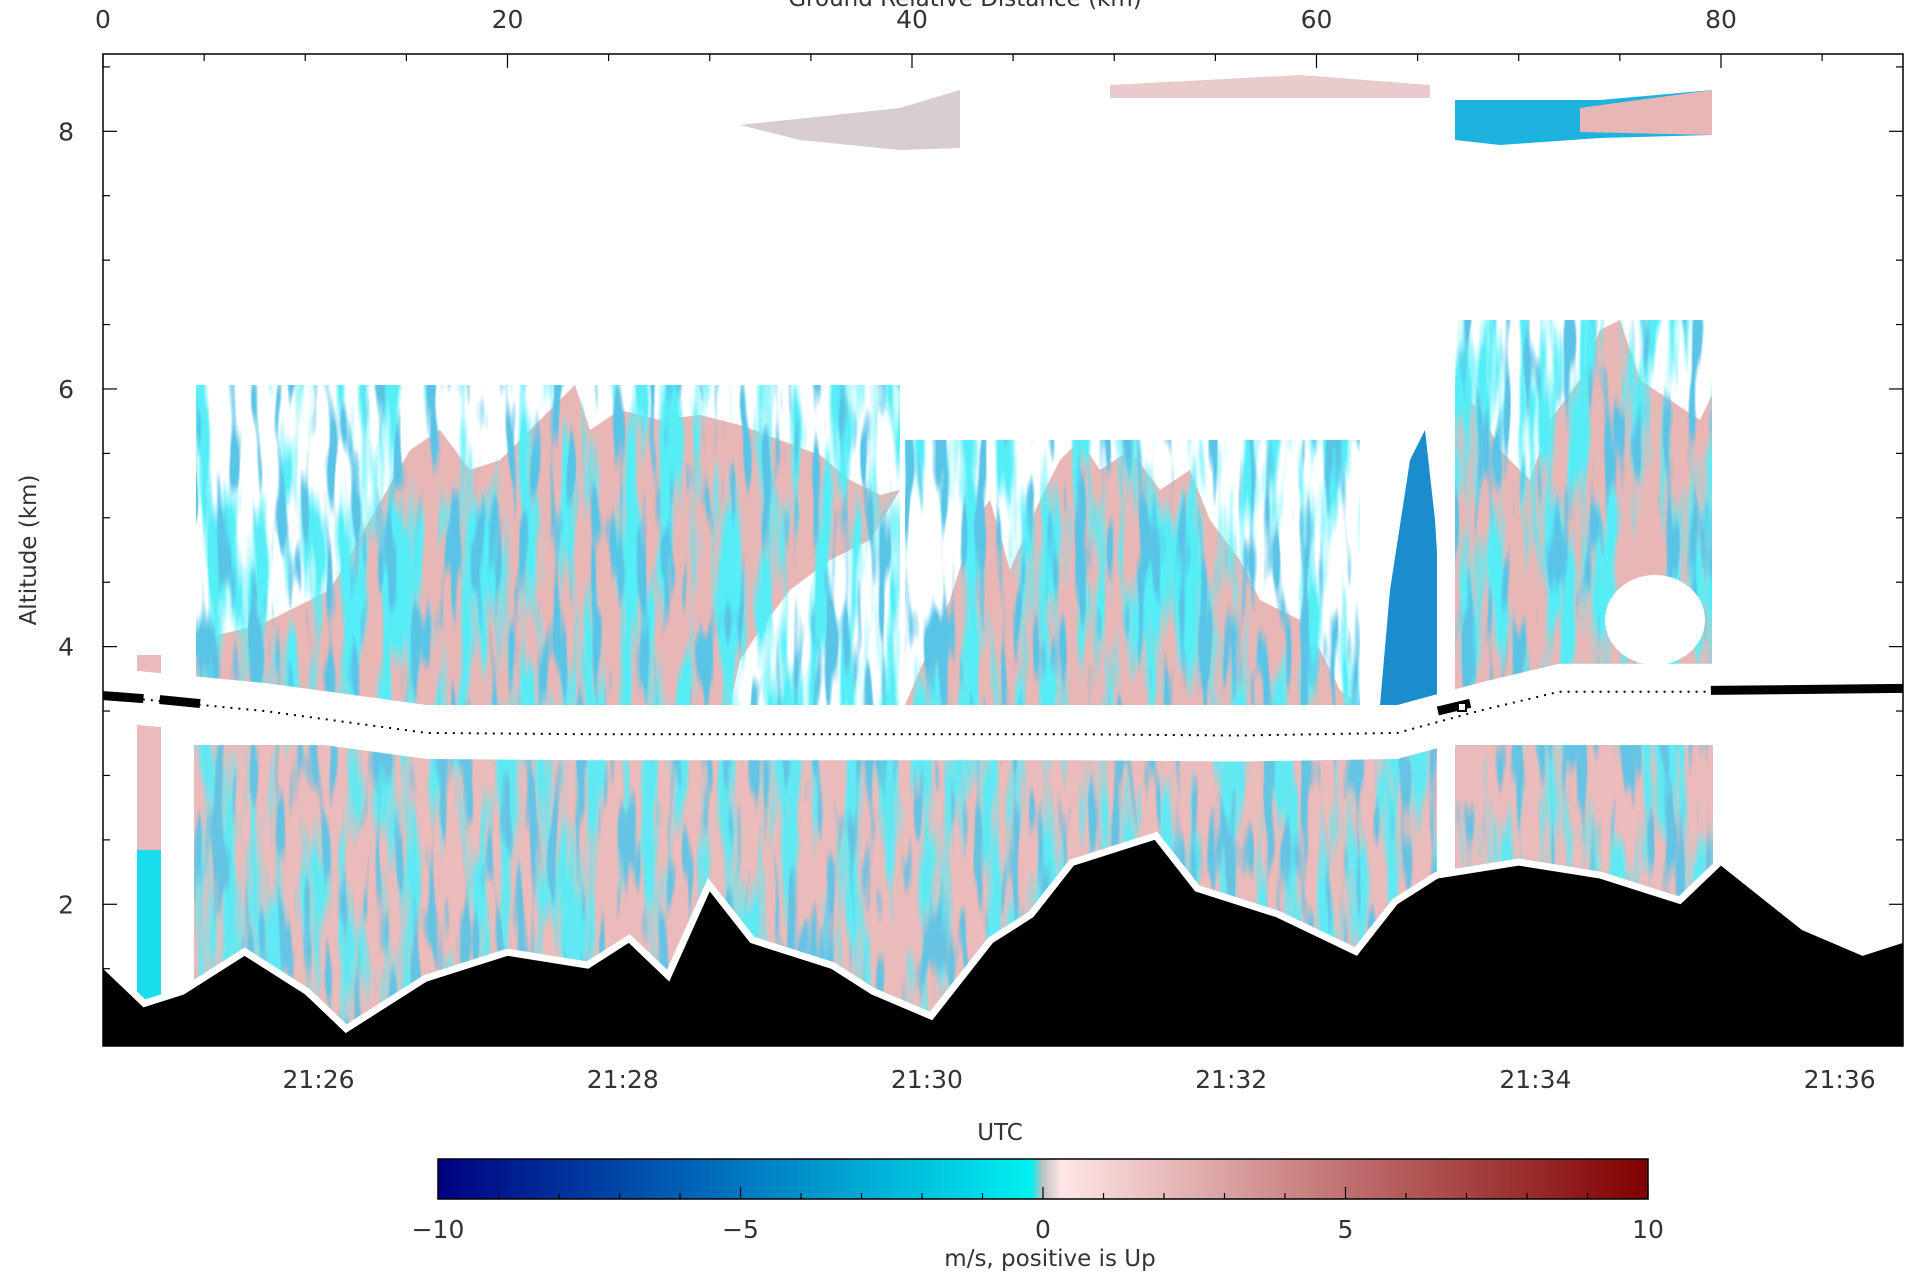 The width and height of the screenshot is (1921, 1277). I want to click on top-tick-label: 40, so click(912, 19).